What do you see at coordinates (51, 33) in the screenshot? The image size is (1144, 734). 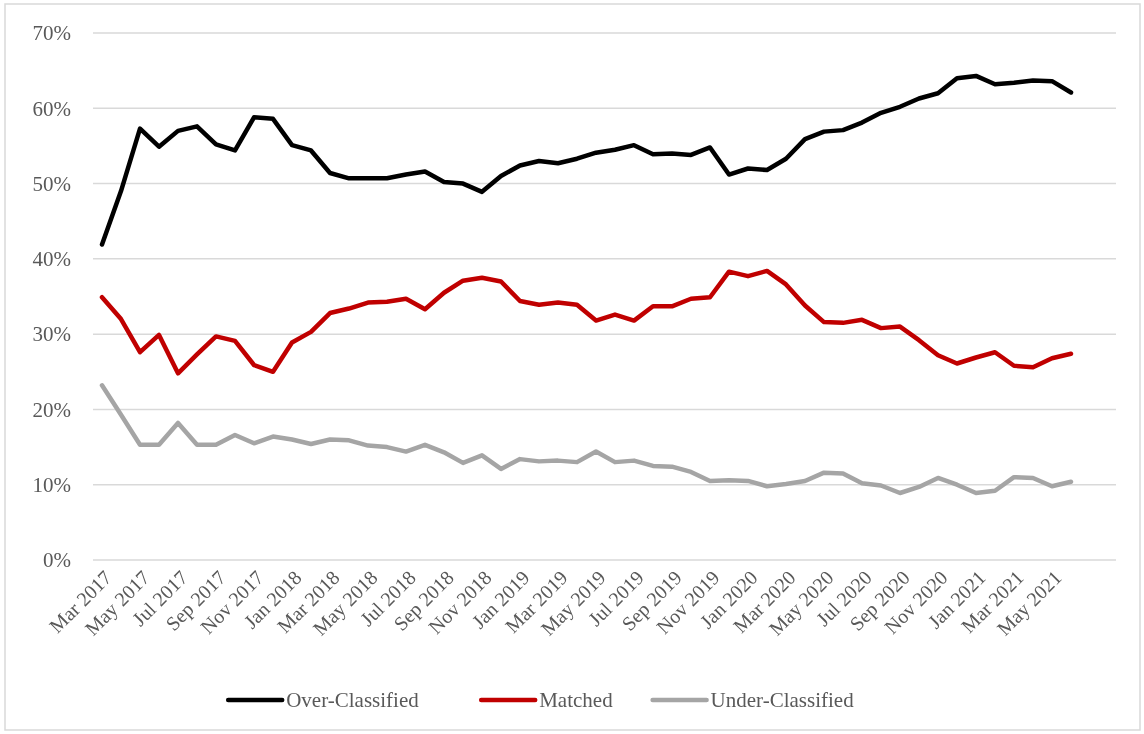 I see `y-tick-label: 70%` at bounding box center [51, 33].